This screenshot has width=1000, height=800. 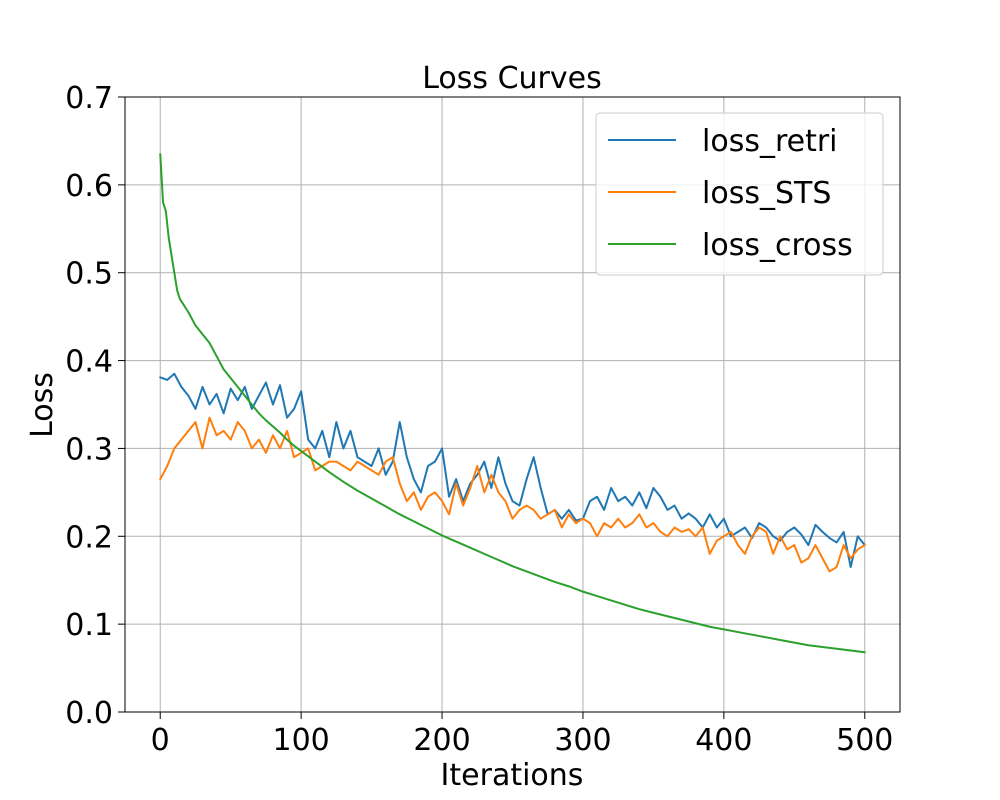 I want to click on series-line-loss-STS, so click(x=512, y=494).